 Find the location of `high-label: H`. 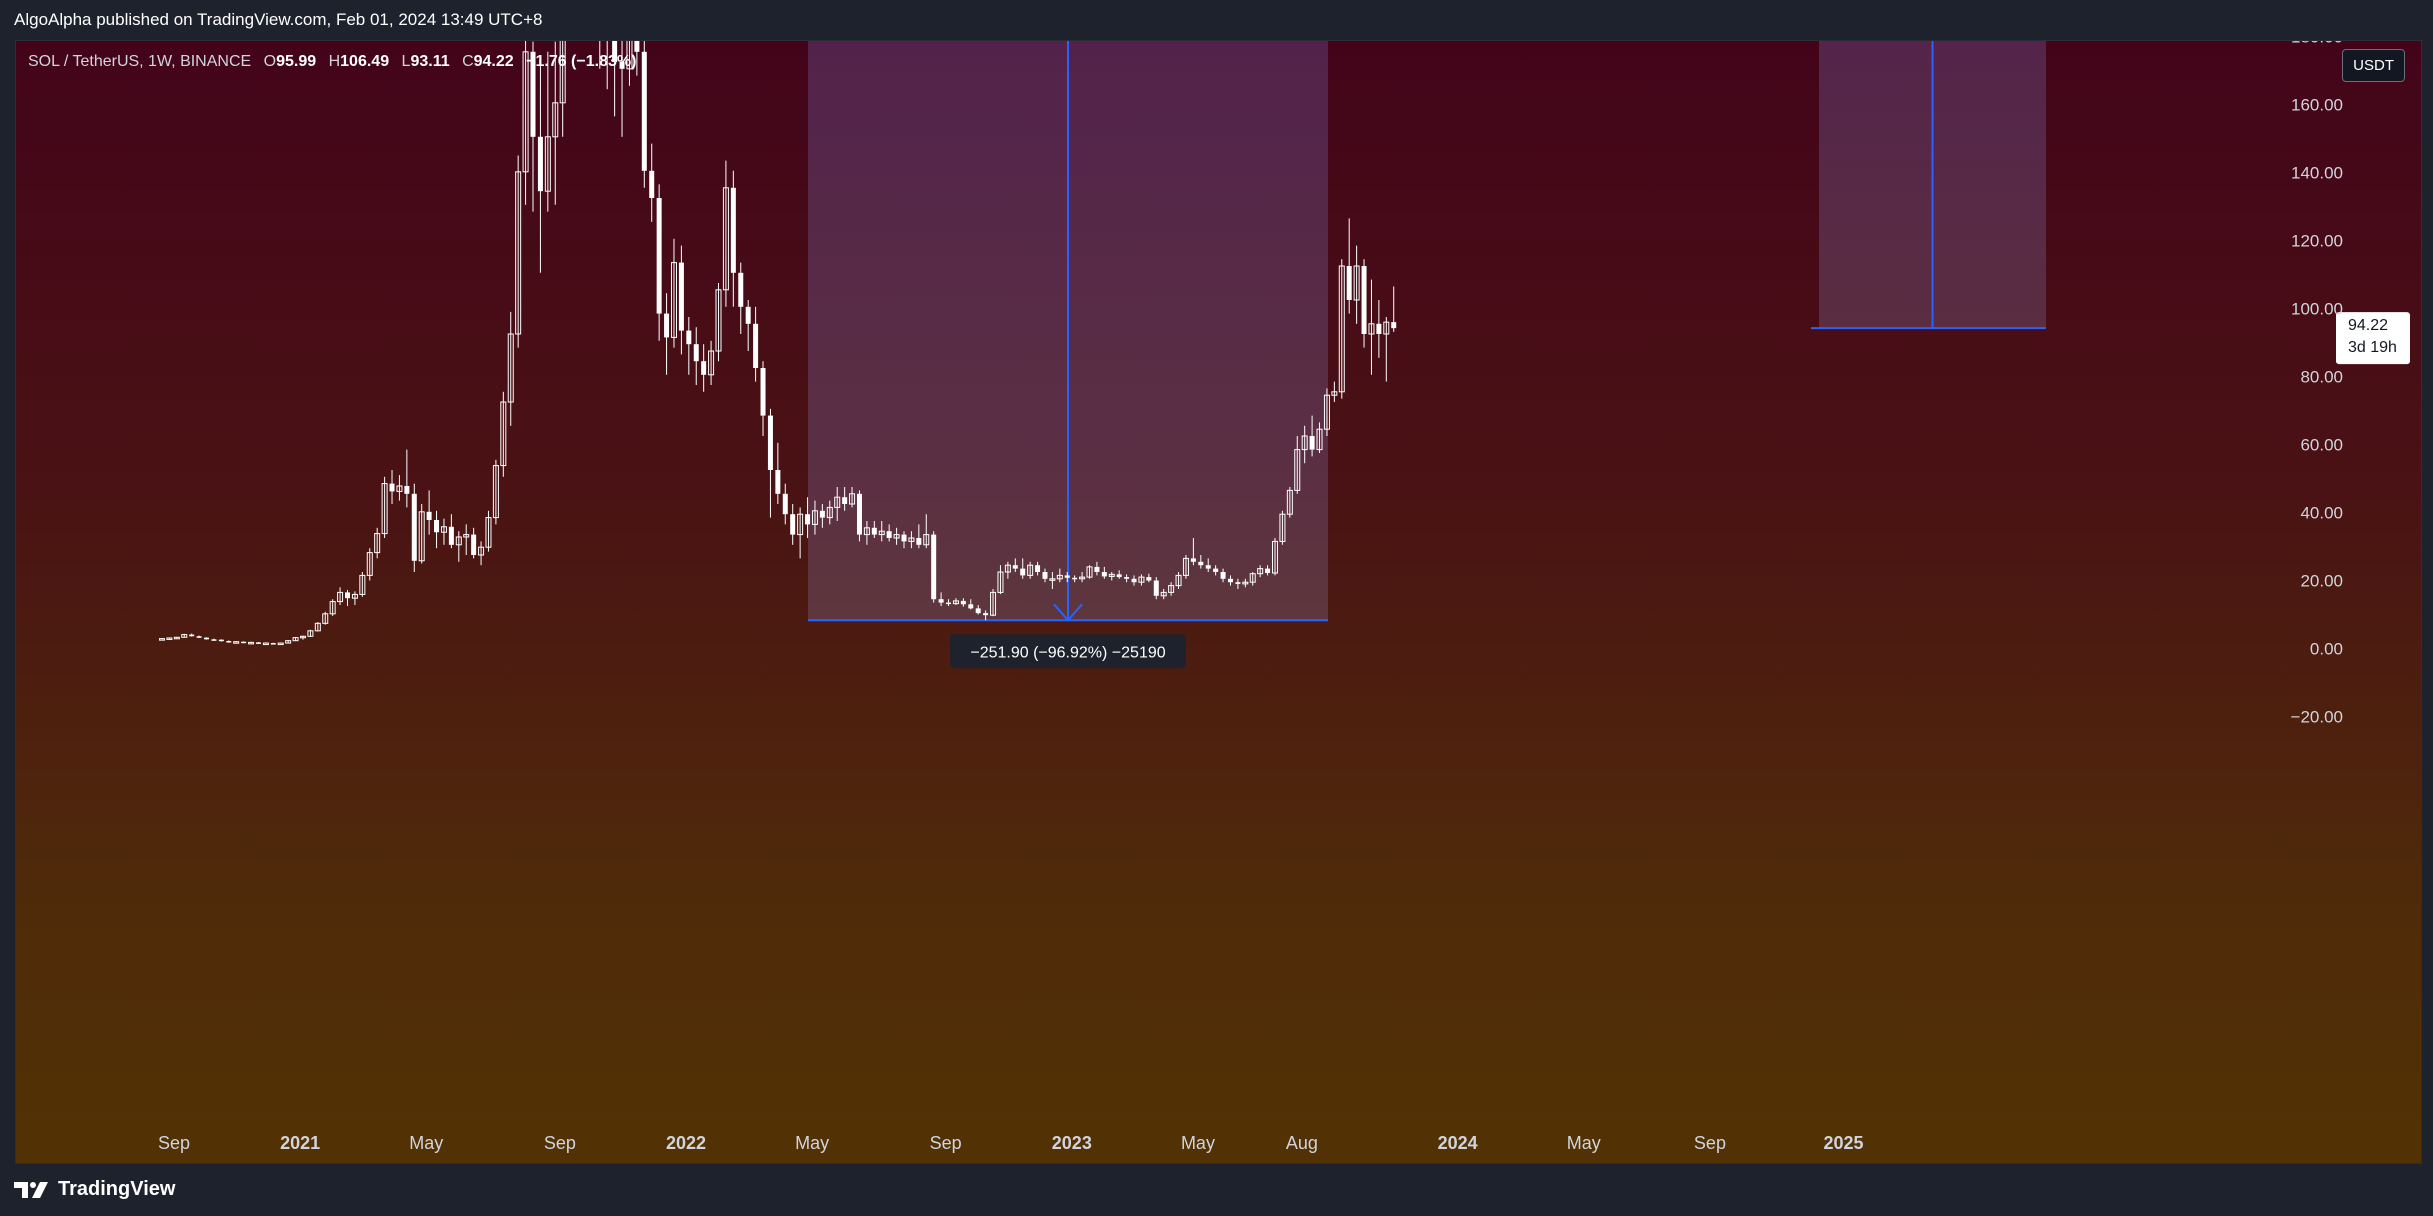

high-label: H is located at coordinates (334, 61).